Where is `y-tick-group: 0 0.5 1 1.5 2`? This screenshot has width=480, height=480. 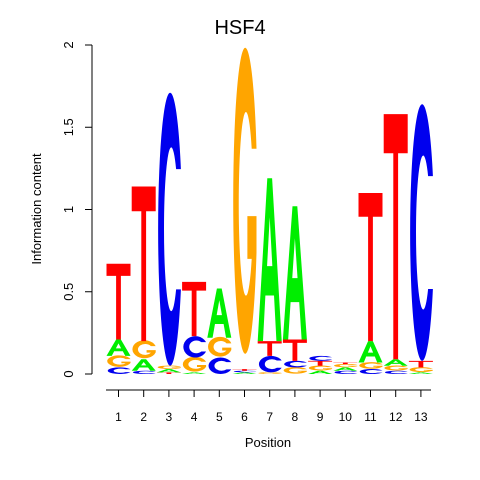 y-tick-group: 0 0.5 1 1.5 2 is located at coordinates (76, 209).